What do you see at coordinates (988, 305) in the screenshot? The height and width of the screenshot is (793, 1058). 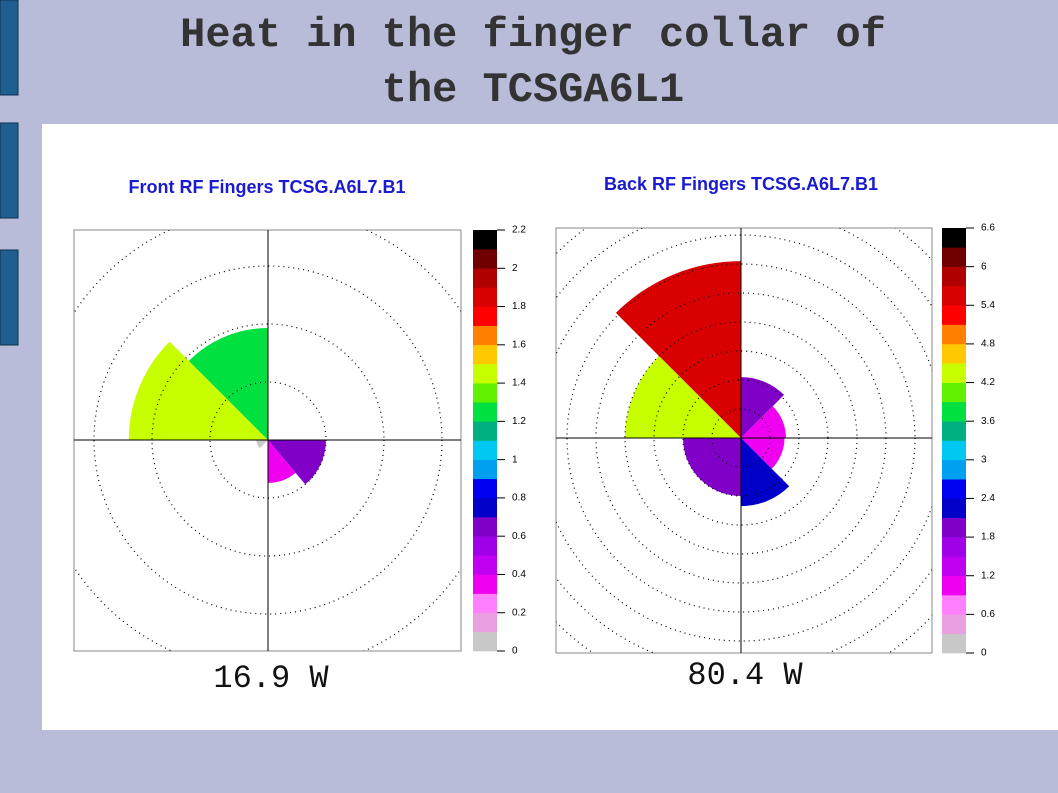 I see `colorbar-label: 5.4` at bounding box center [988, 305].